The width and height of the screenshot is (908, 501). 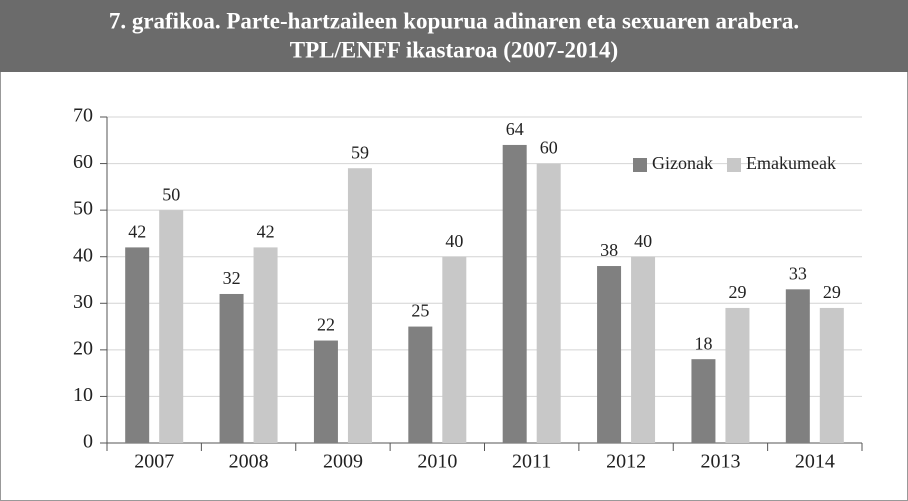 What do you see at coordinates (83, 348) in the screenshot?
I see `y-tick-label: 20` at bounding box center [83, 348].